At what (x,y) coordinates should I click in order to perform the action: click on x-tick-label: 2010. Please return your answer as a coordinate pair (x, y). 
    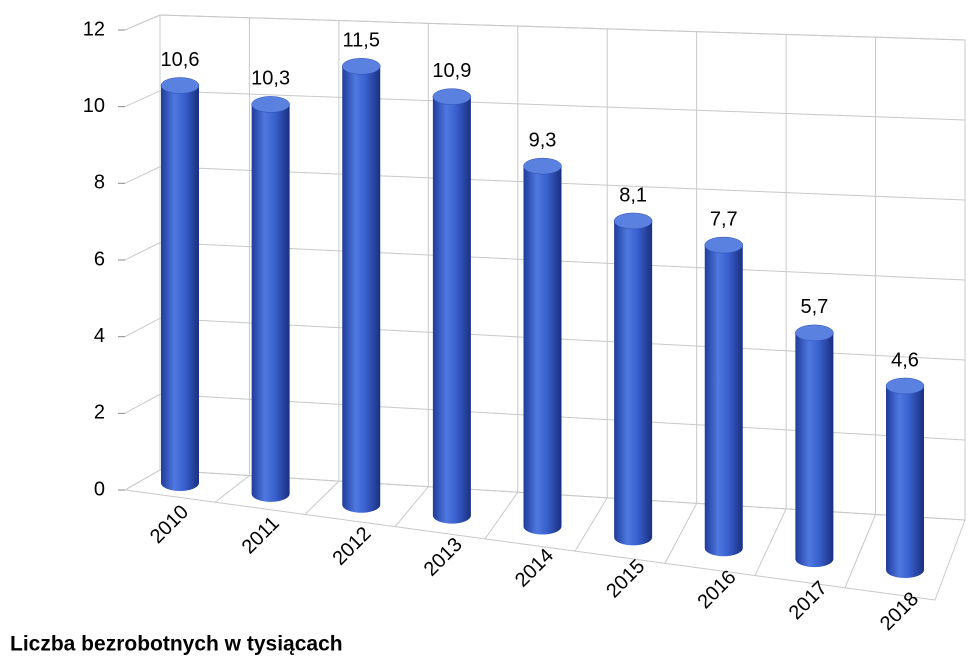
    Looking at the image, I should click on (169, 524).